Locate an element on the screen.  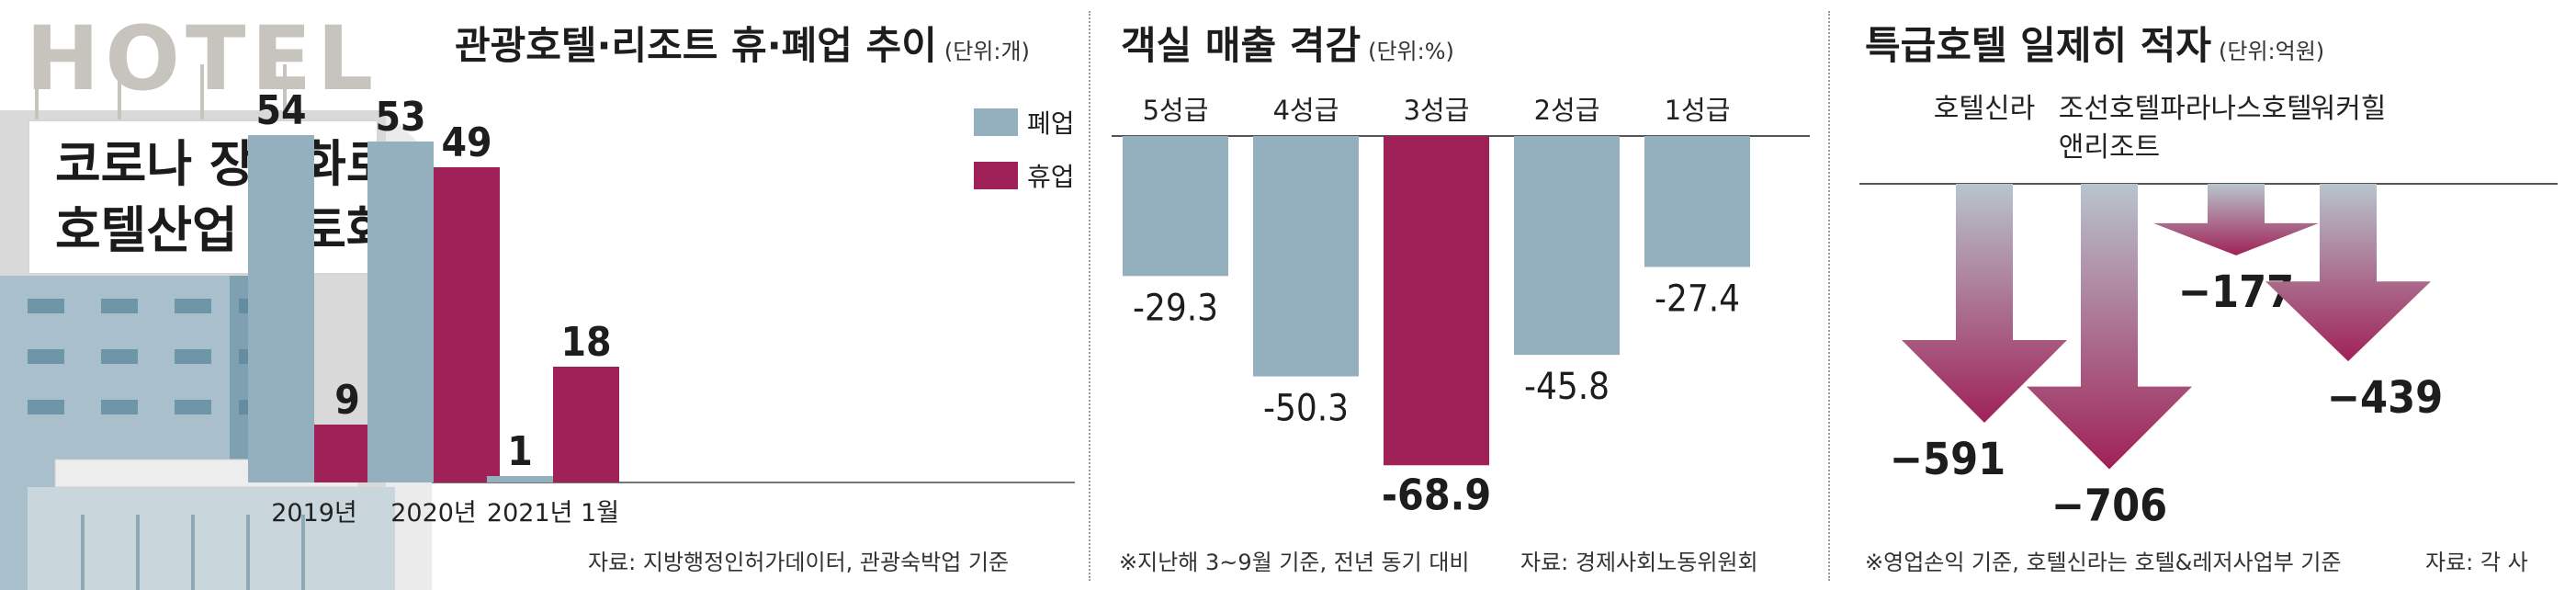
chart2-source: 자료: 경제사회노동위원회 is located at coordinates (1639, 562).